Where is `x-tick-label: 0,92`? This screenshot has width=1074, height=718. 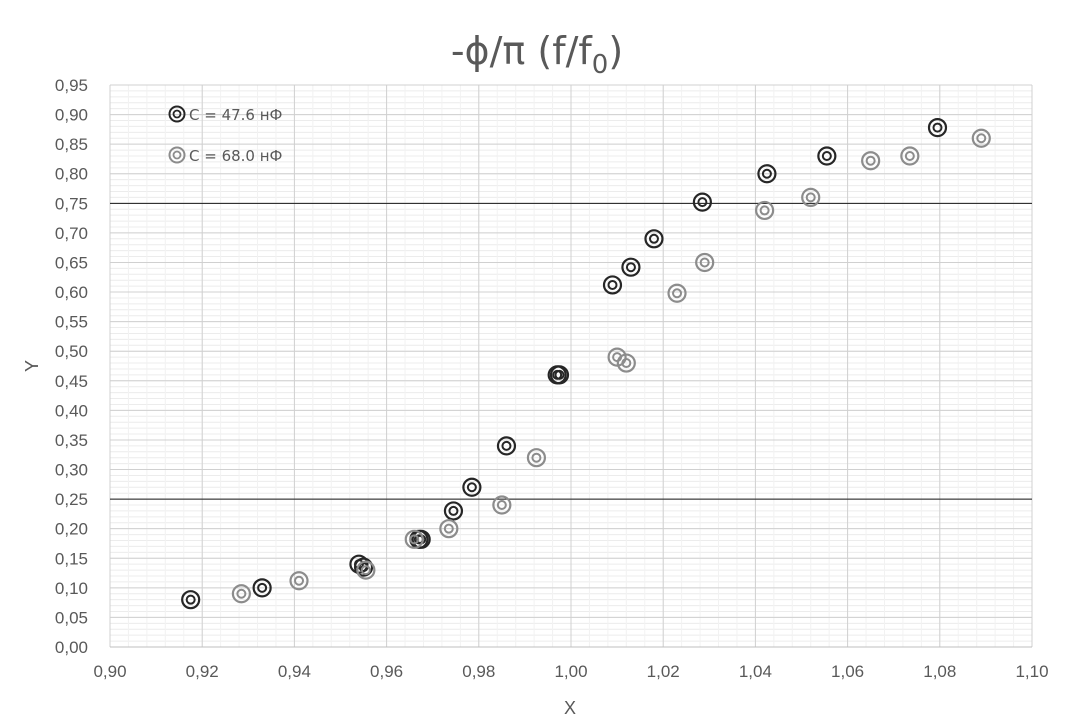
x-tick-label: 0,92 is located at coordinates (202, 671).